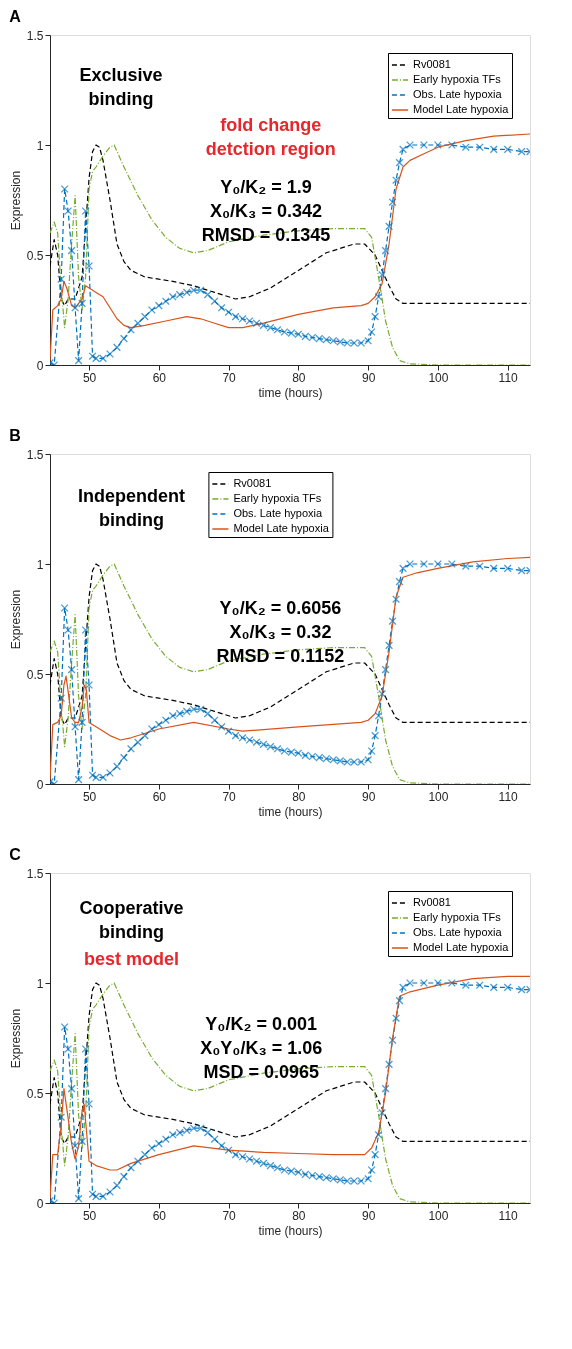 This screenshot has width=572, height=1349. Describe the element at coordinates (15, 854) in the screenshot. I see `chart-title: C` at that location.